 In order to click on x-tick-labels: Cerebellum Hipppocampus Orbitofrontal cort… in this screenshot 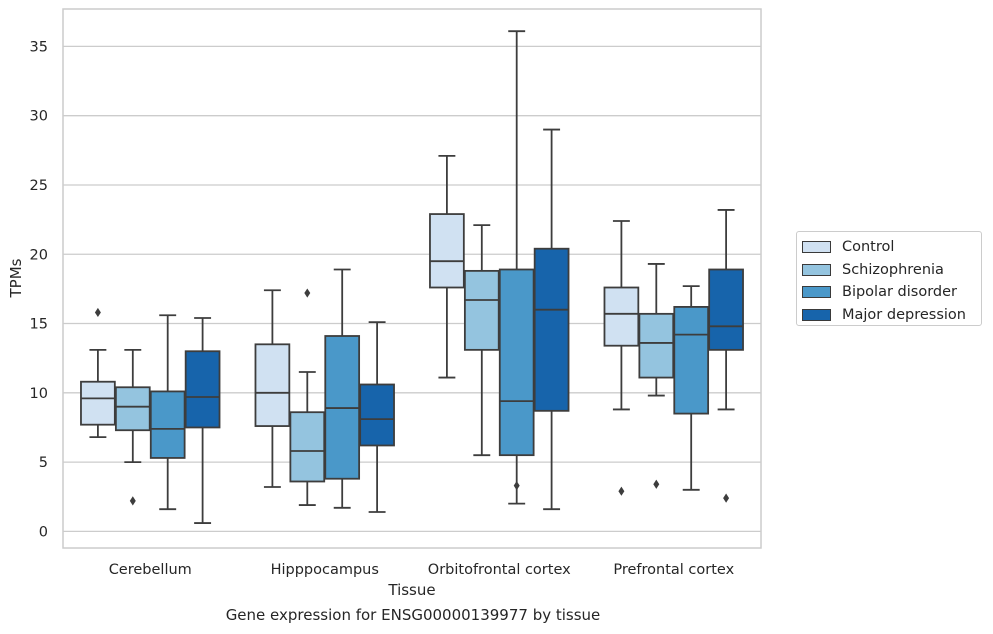, I will do `click(422, 570)`.